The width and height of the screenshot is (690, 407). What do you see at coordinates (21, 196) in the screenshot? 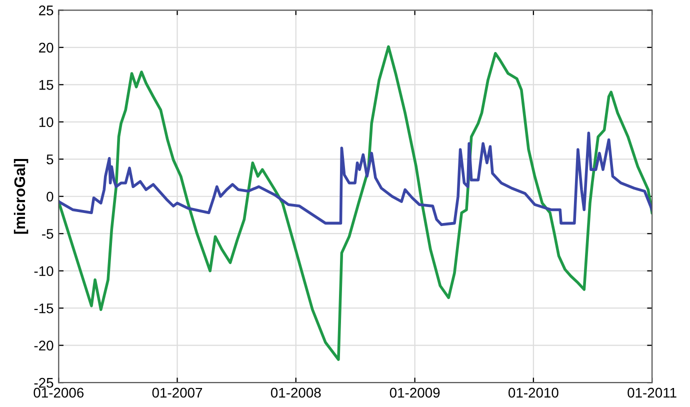
I see `y-axis-title: [microGal]` at bounding box center [21, 196].